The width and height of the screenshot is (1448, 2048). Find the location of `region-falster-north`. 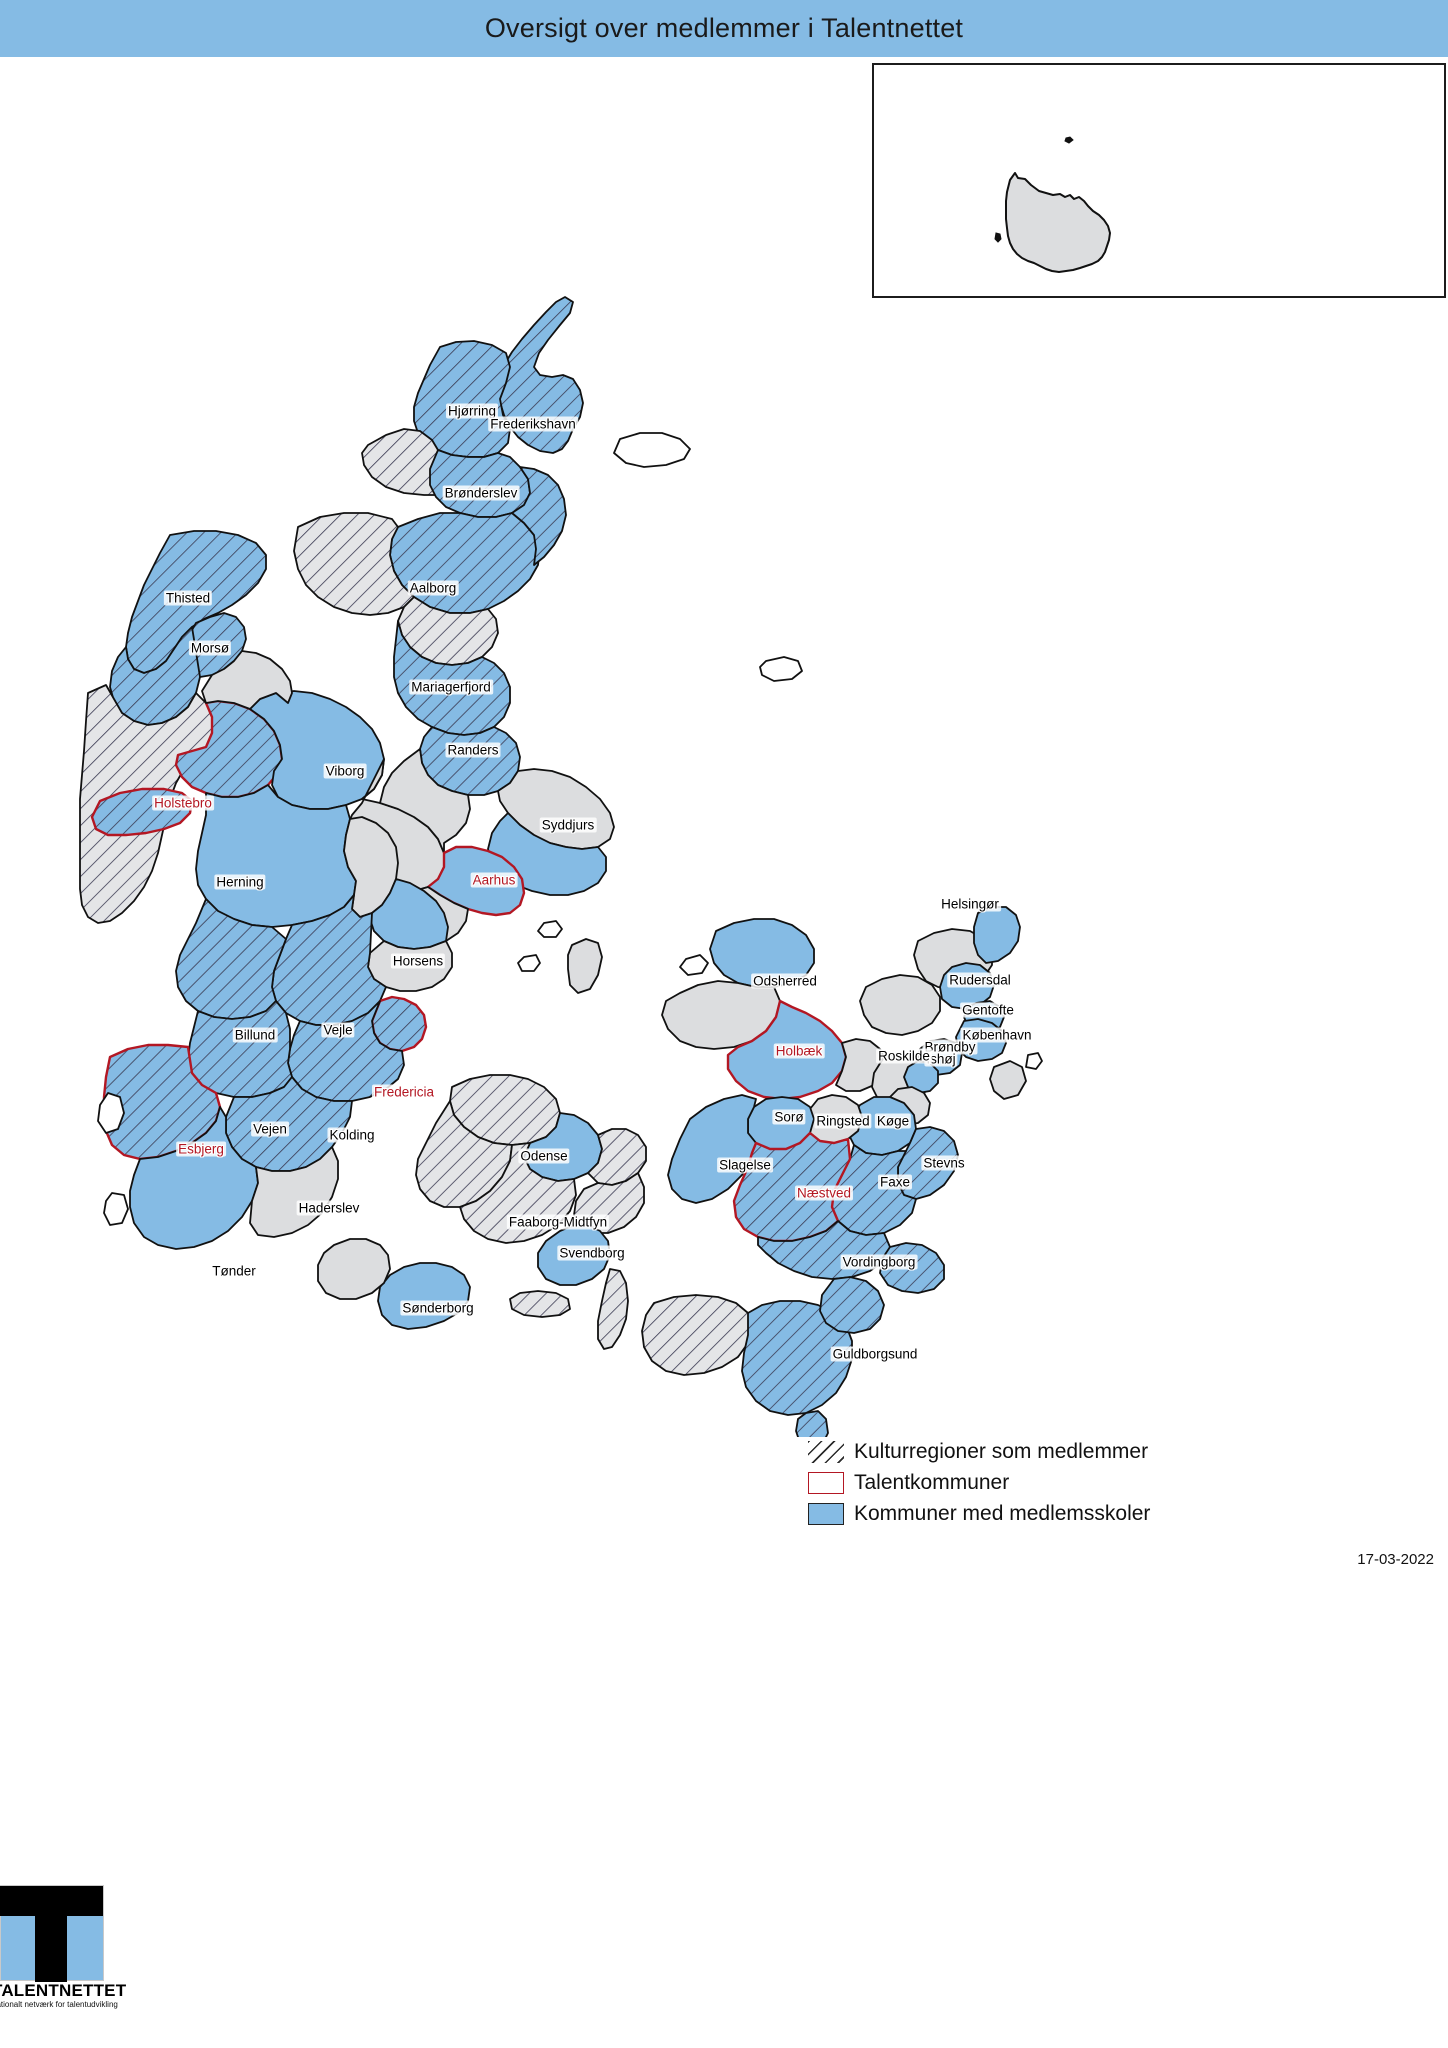

region-falster-north is located at coordinates (852, 1305).